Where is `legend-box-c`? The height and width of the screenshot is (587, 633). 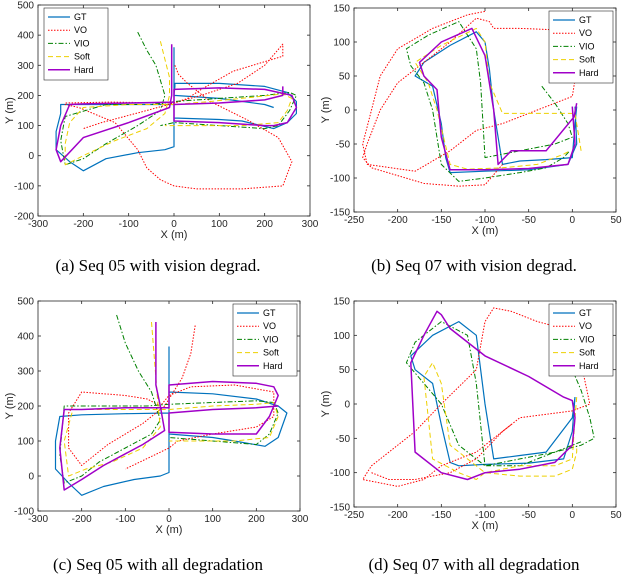
legend-box-c is located at coordinates (265, 340).